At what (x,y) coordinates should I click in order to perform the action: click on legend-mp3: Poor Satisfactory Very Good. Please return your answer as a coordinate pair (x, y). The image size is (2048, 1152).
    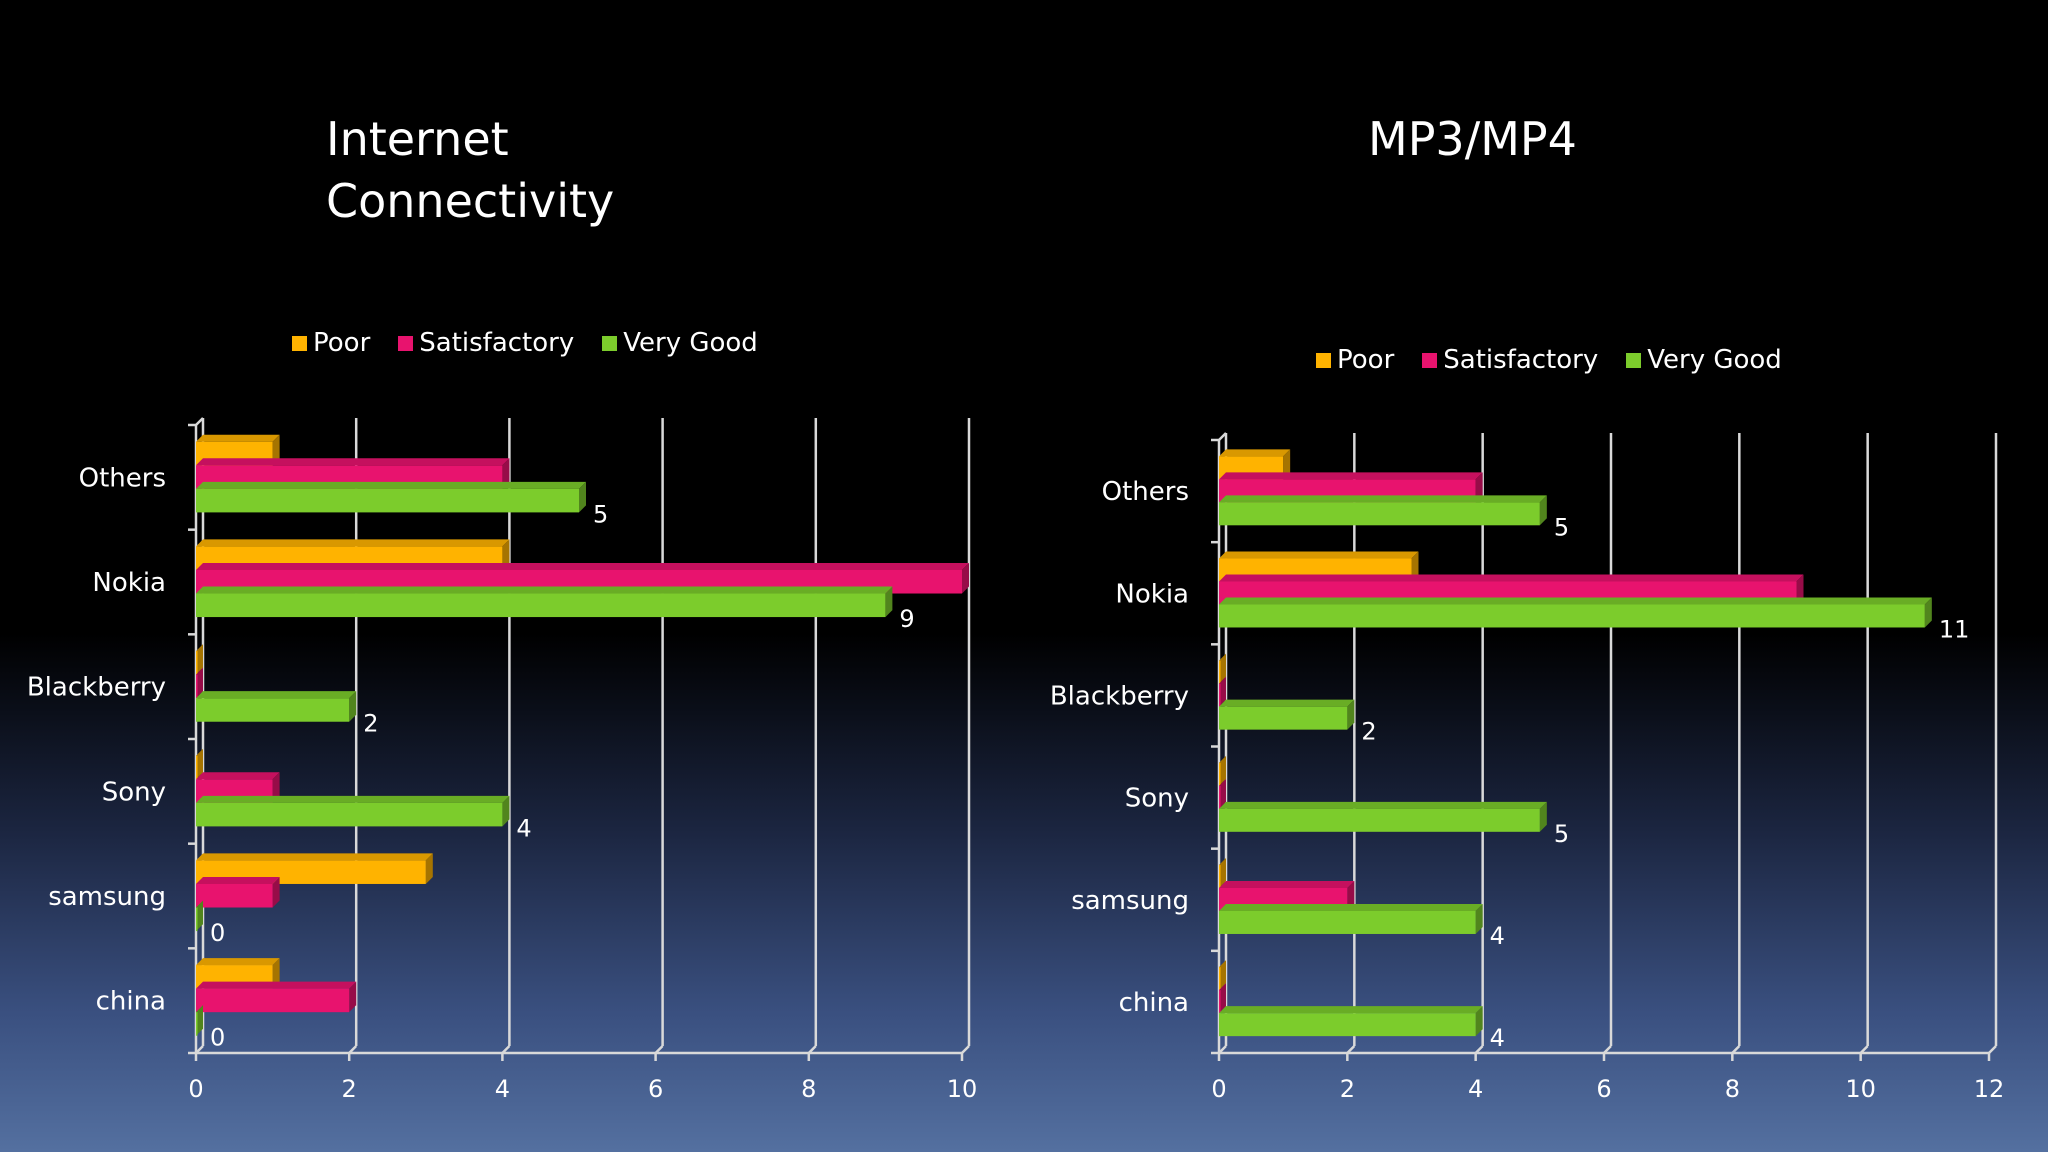
    Looking at the image, I should click on (1549, 360).